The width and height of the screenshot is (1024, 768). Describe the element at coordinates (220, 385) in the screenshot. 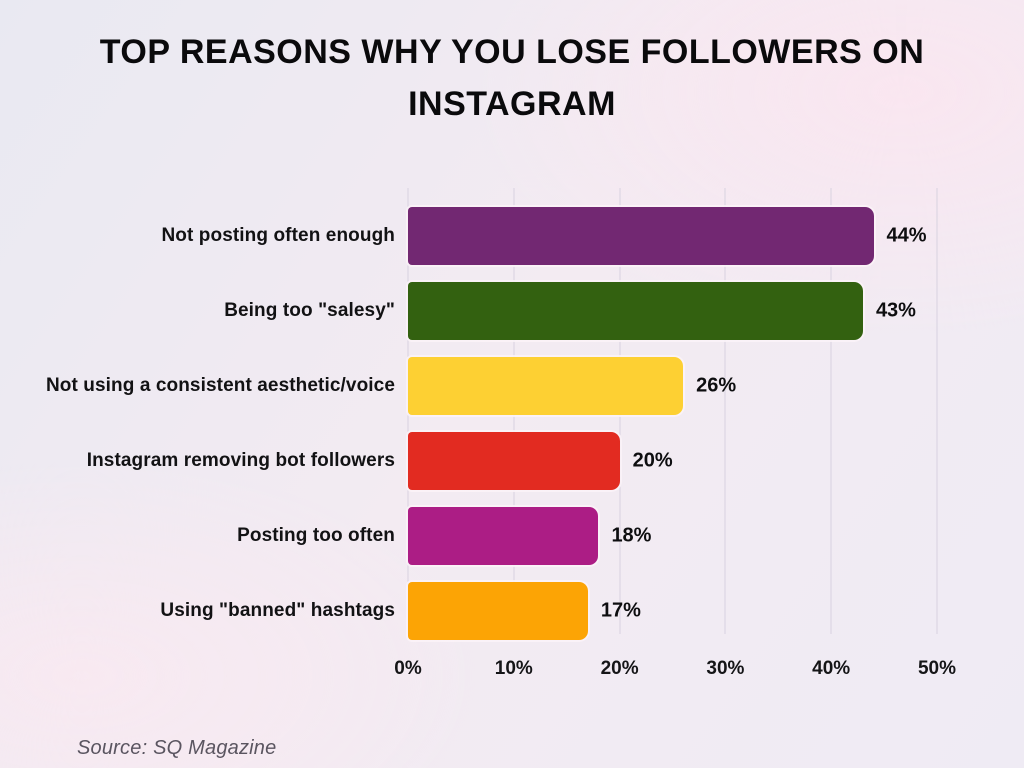

I see `bar-label: Not using a consistent aesthetic/voice` at that location.